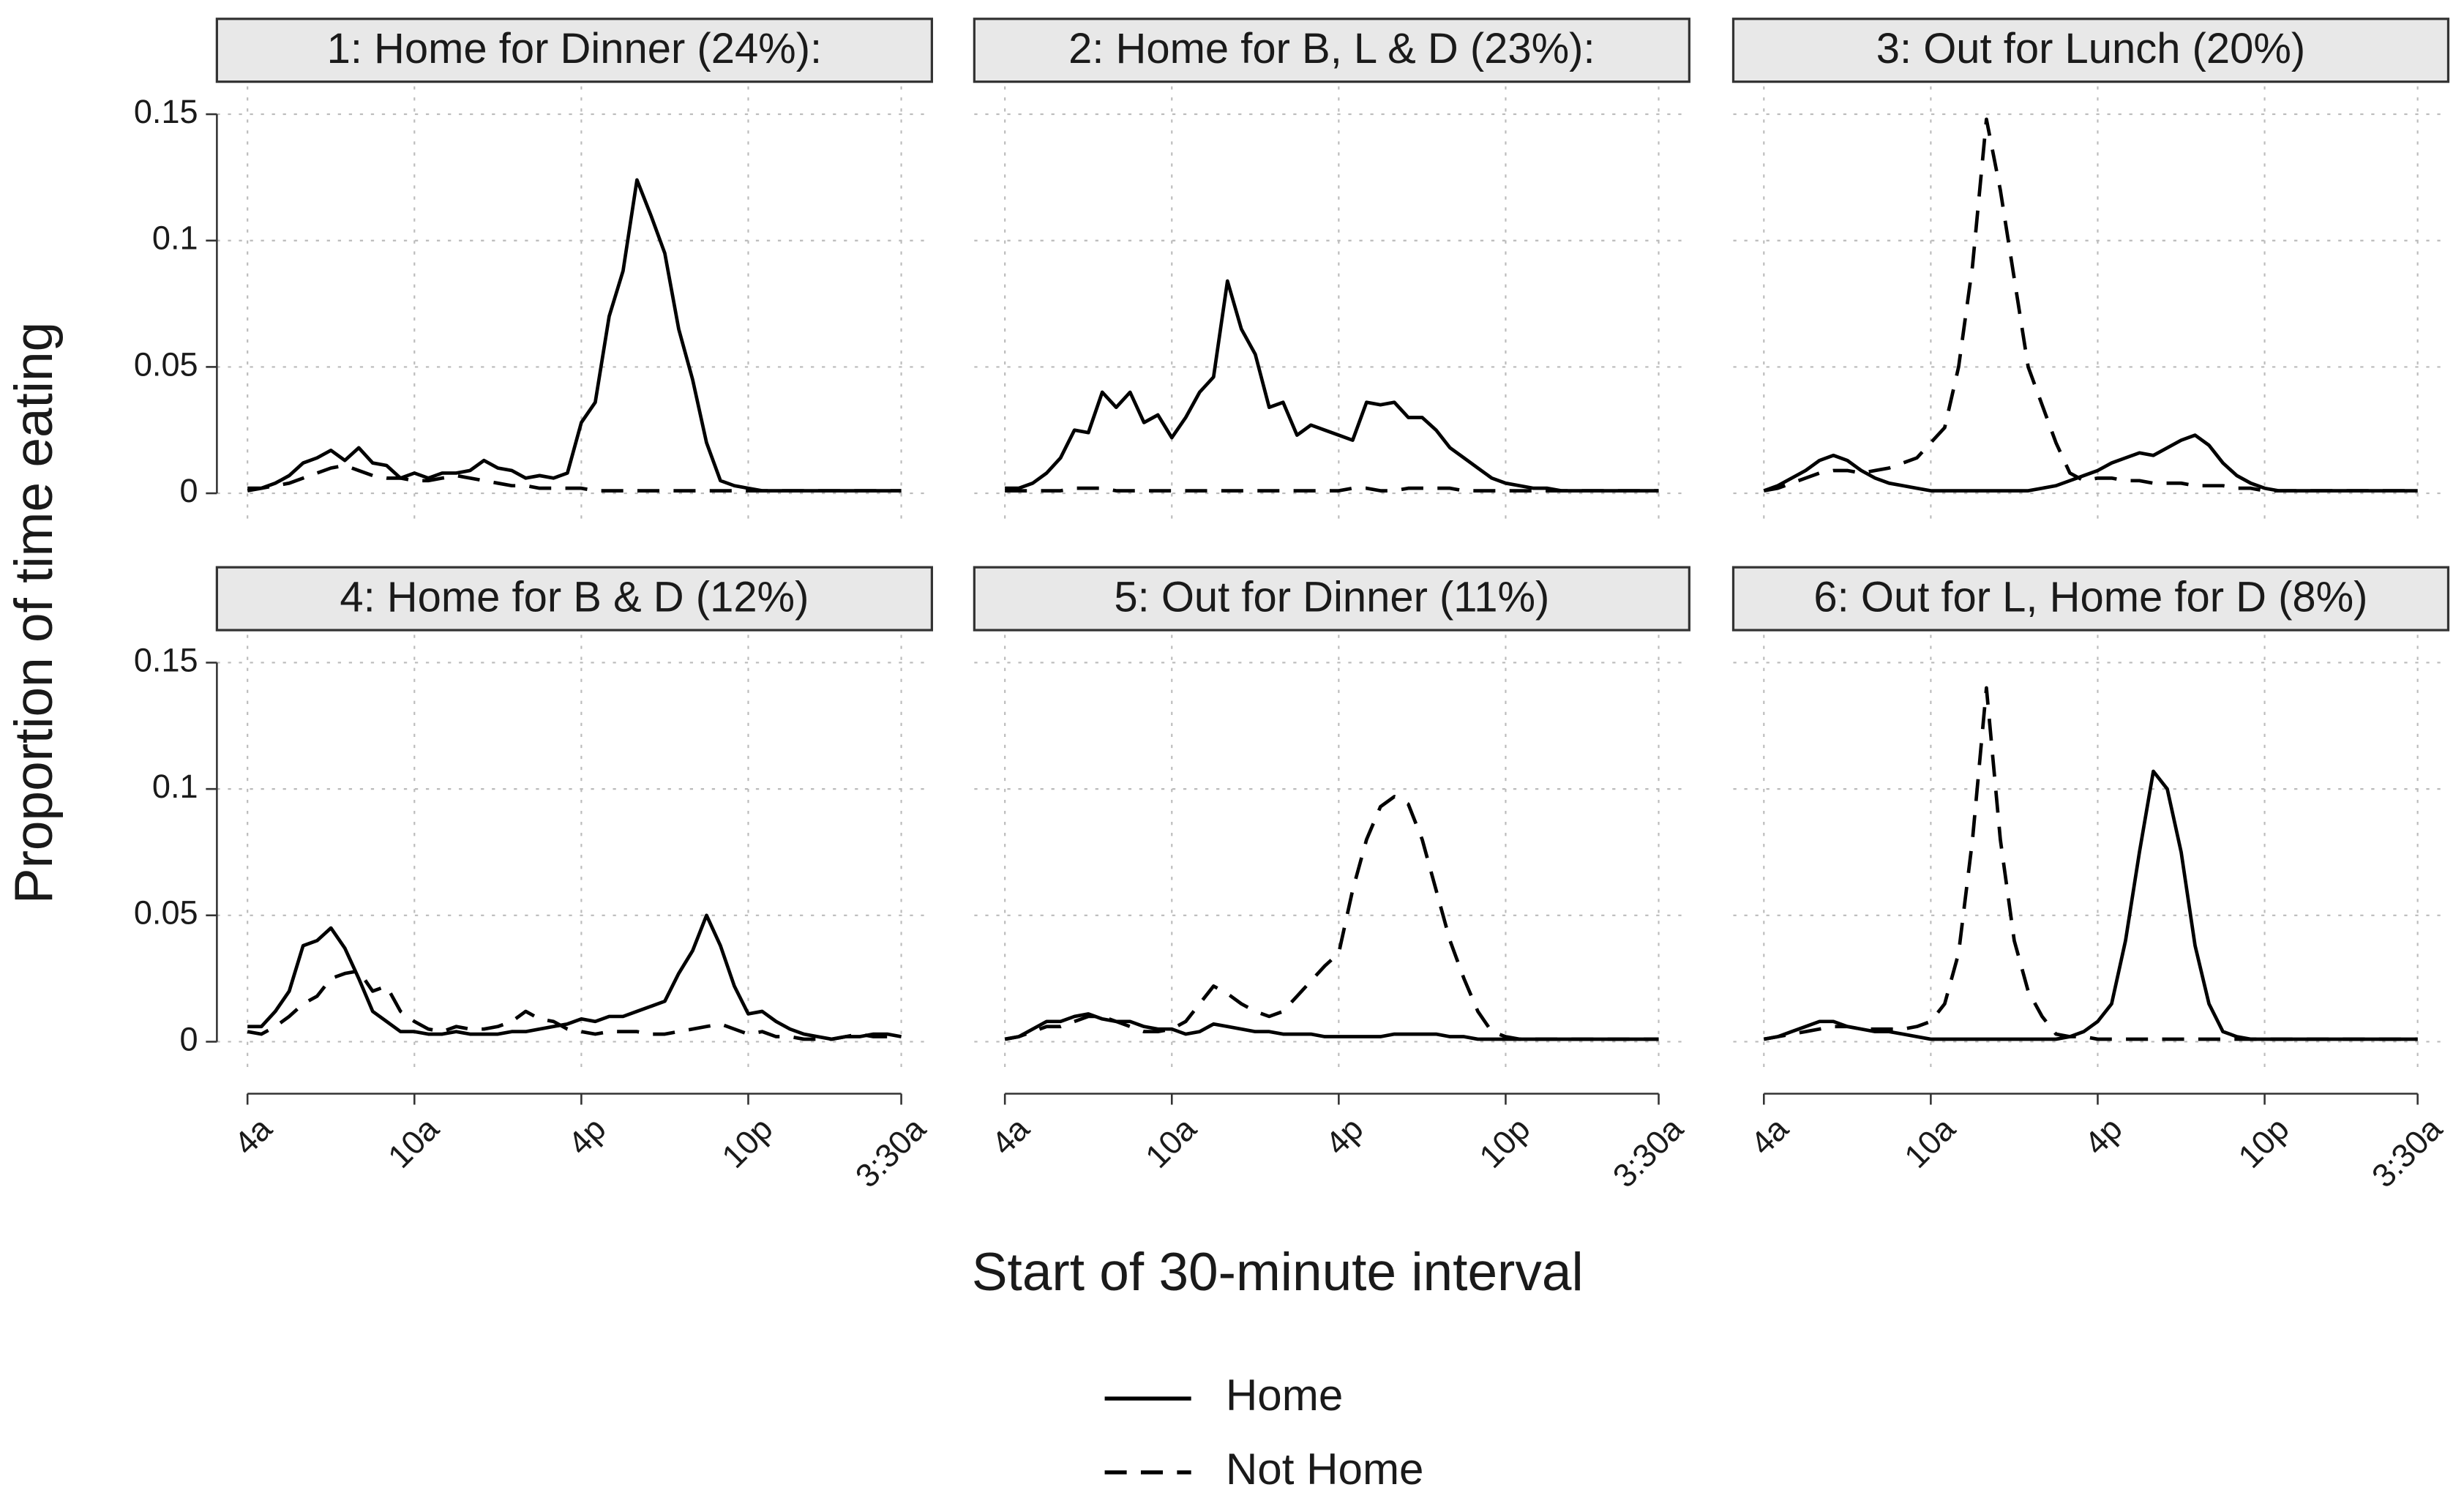 This screenshot has height=1509, width=2464. What do you see at coordinates (34, 613) in the screenshot?
I see `y-axis-title: Proportion of time eating` at bounding box center [34, 613].